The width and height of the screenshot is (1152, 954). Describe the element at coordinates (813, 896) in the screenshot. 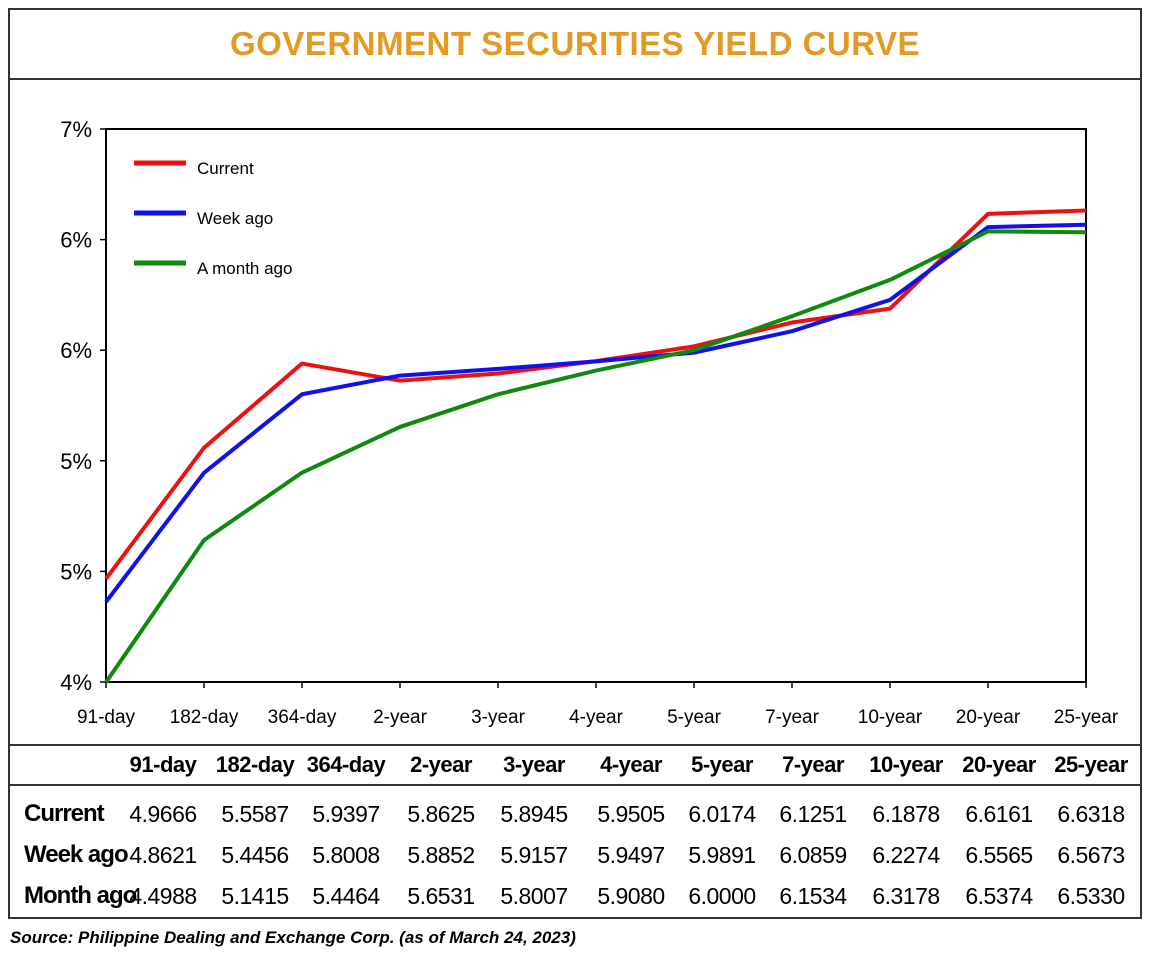

I see `table-cell: 6.1534` at that location.